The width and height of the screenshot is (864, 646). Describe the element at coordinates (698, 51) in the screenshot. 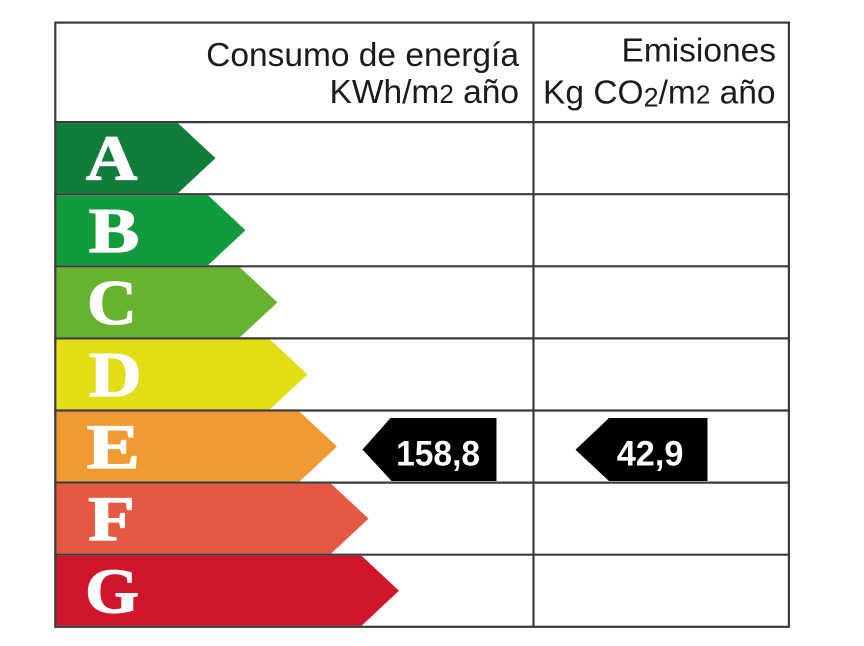

I see `svg-text: Emisiones` at that location.